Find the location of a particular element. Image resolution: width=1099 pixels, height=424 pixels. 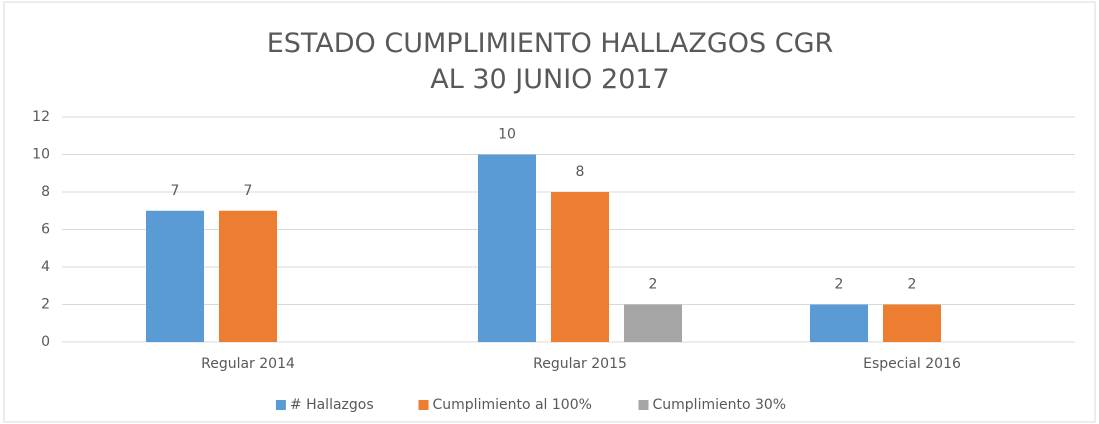

x-tick-label: Regular 2015 is located at coordinates (580, 364).